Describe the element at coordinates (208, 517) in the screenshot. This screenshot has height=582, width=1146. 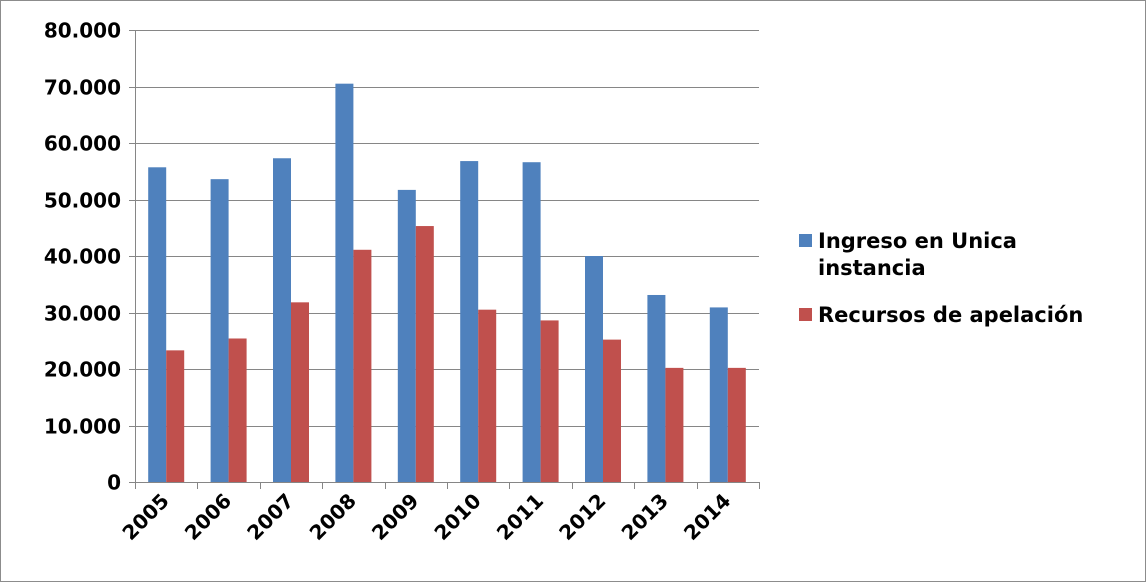
I see `x-tick-label: 2006` at that location.